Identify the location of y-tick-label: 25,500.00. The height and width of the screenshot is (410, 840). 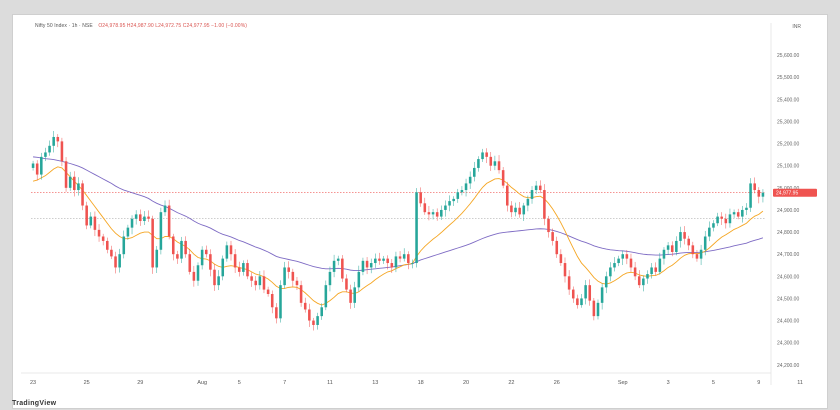
(788, 78).